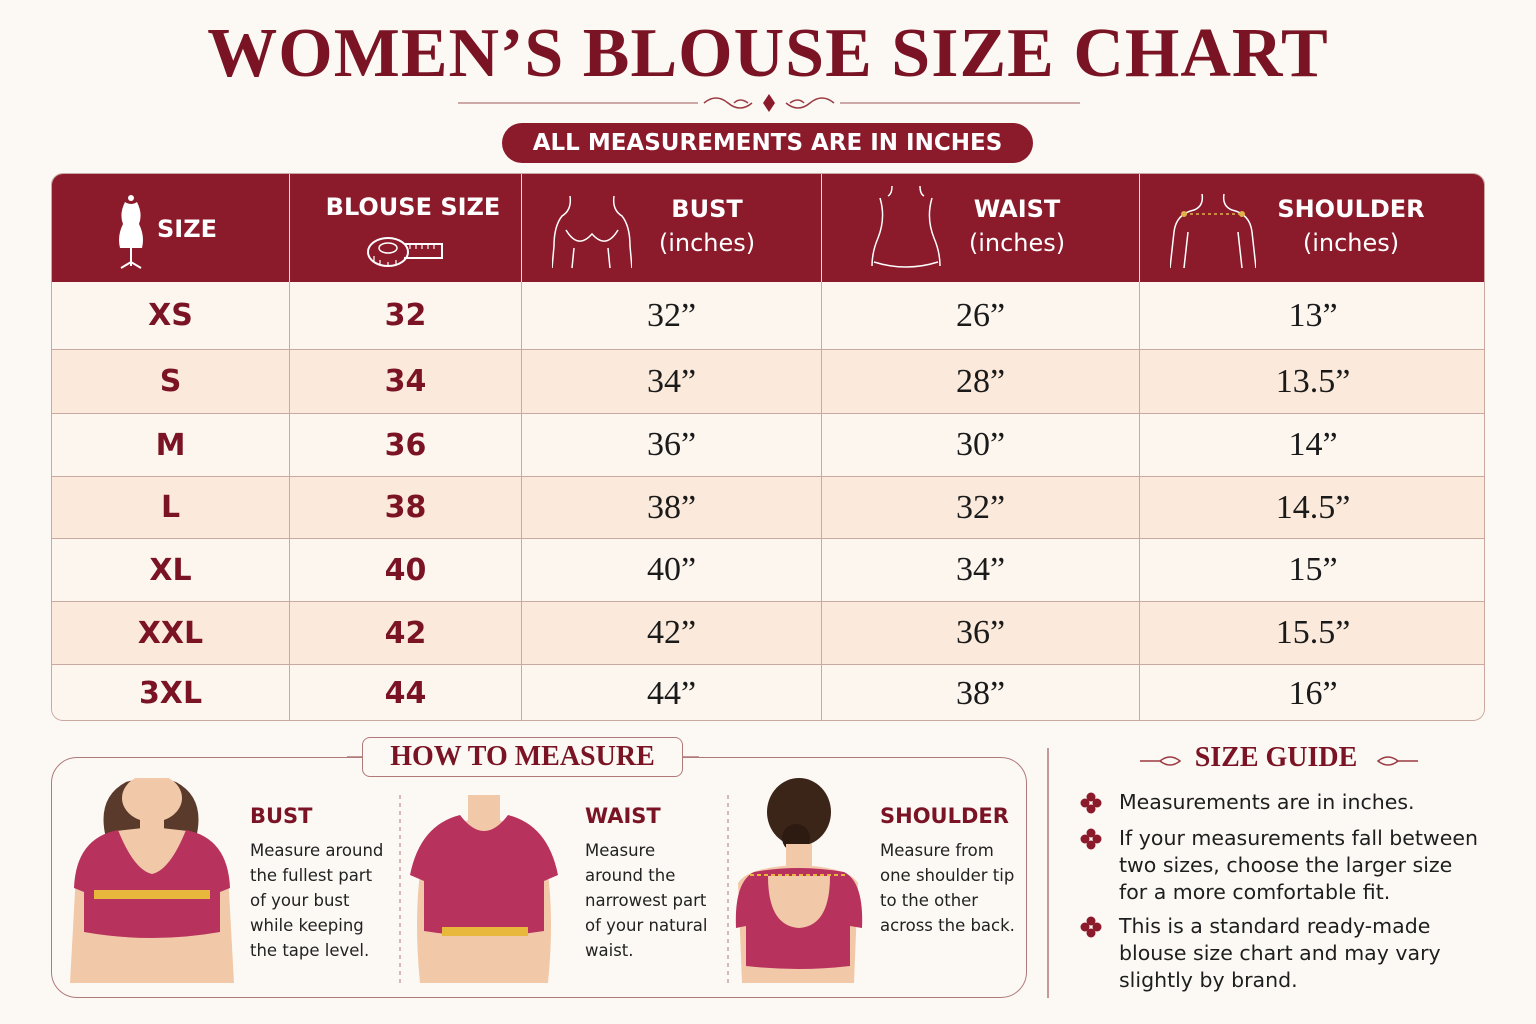 This screenshot has width=1536, height=1024. Describe the element at coordinates (1351, 209) in the screenshot. I see `column-label: SHOULDER` at that location.